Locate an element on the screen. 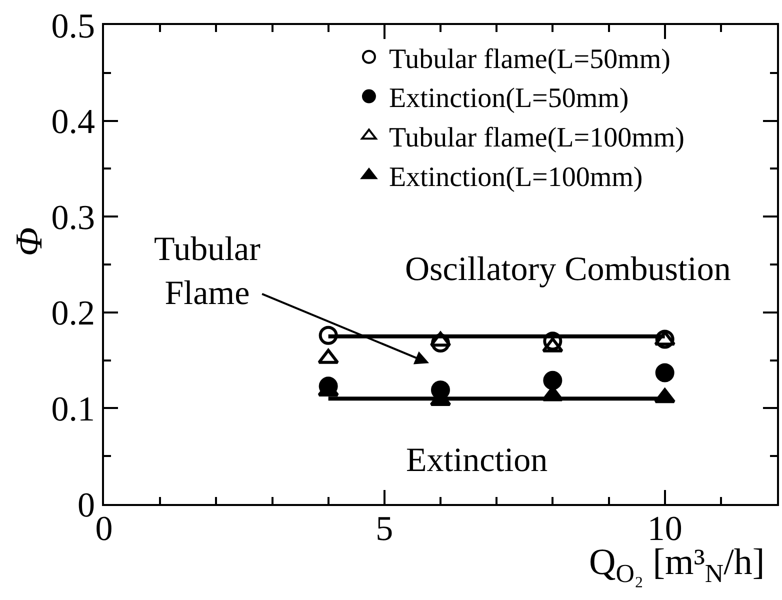 Image resolution: width=782 pixels, height=600 pixels. x-tick-label: 5 is located at coordinates (385, 528).